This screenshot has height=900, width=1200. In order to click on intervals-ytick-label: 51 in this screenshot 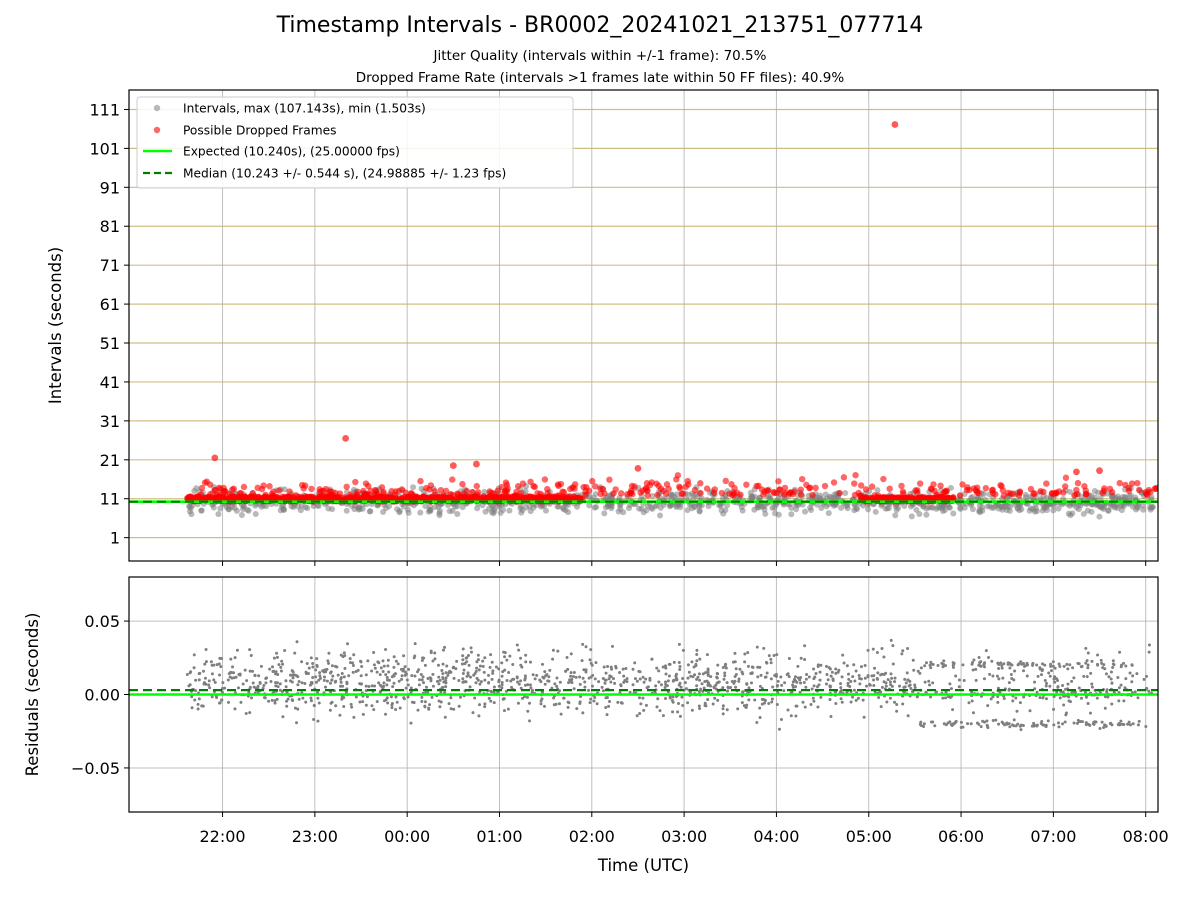, I will do `click(110, 343)`.